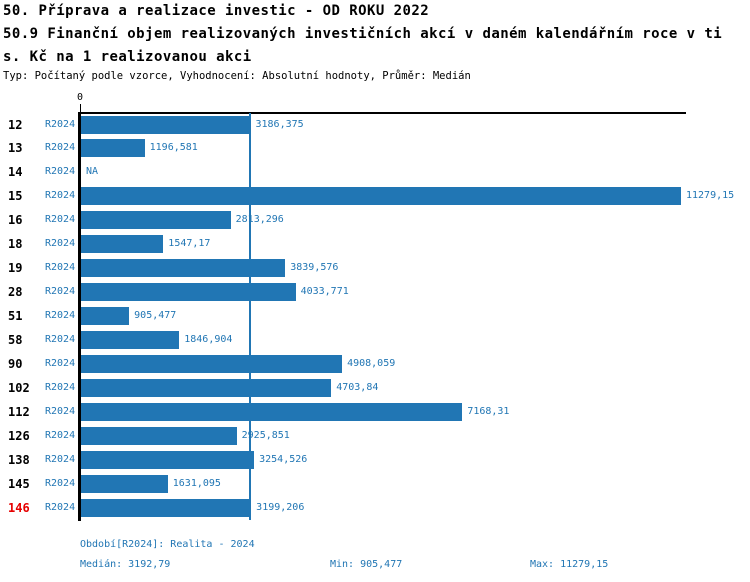  I want to click on axis-zero-tick-mark, so click(80, 108).